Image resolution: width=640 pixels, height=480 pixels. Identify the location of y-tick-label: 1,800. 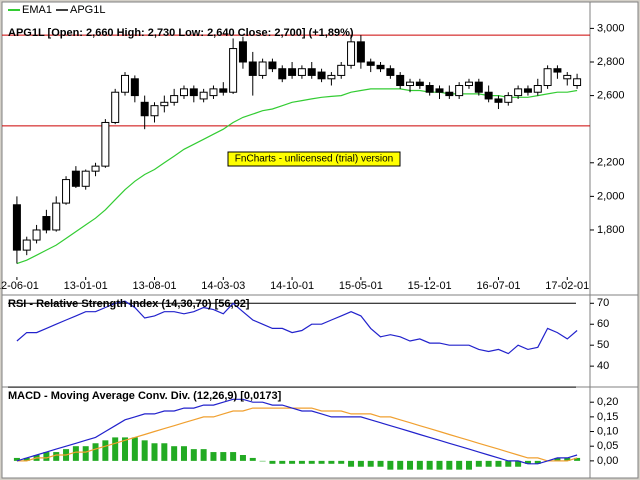
(611, 230).